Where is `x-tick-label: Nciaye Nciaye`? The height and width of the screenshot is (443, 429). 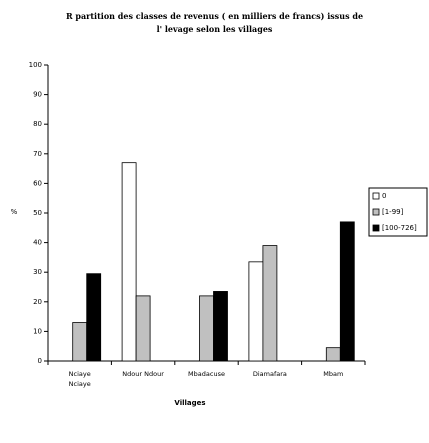 x-tick-label: Nciaye Nciaye is located at coordinates (79, 379).